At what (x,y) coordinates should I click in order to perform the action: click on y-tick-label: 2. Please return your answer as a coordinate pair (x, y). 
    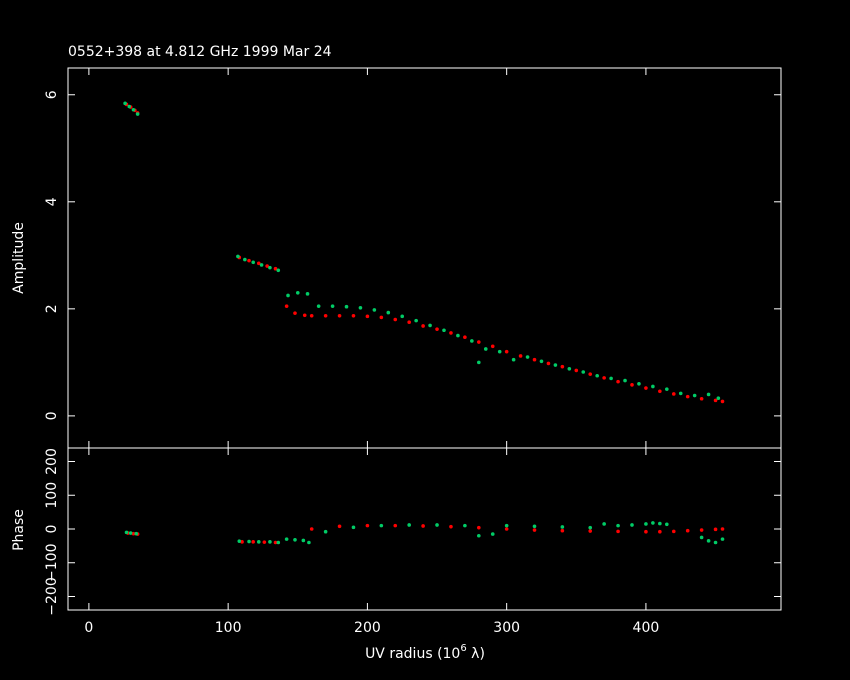
    Looking at the image, I should click on (52, 308).